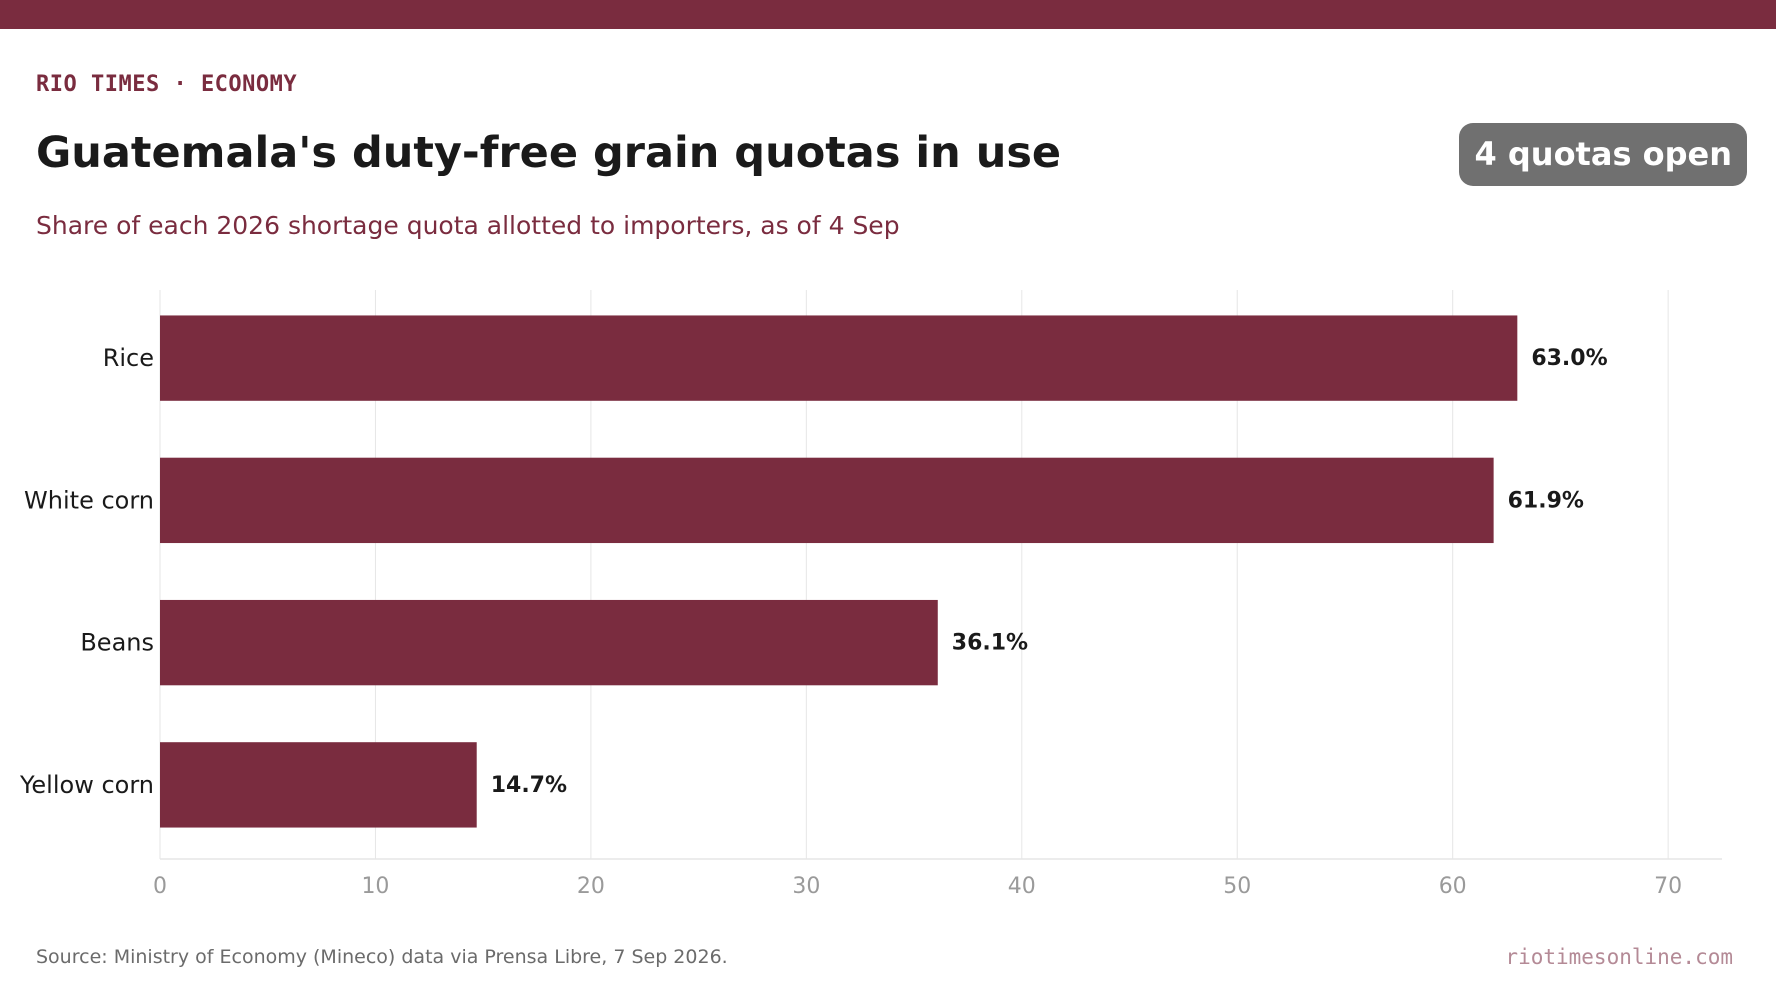  What do you see at coordinates (89, 500) in the screenshot?
I see `category-label: White corn` at bounding box center [89, 500].